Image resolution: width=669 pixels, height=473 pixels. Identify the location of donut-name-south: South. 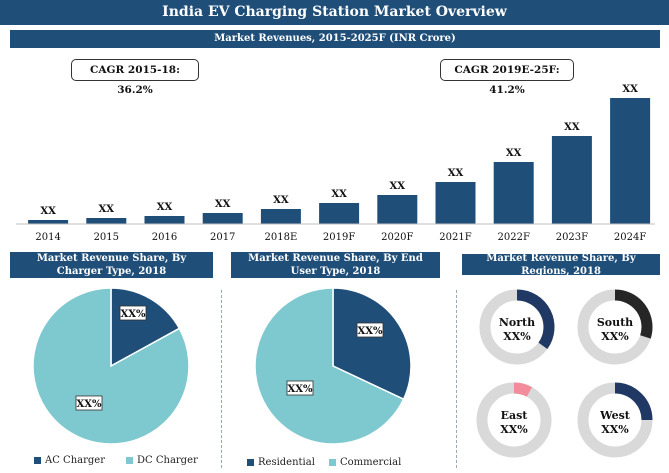
(615, 322).